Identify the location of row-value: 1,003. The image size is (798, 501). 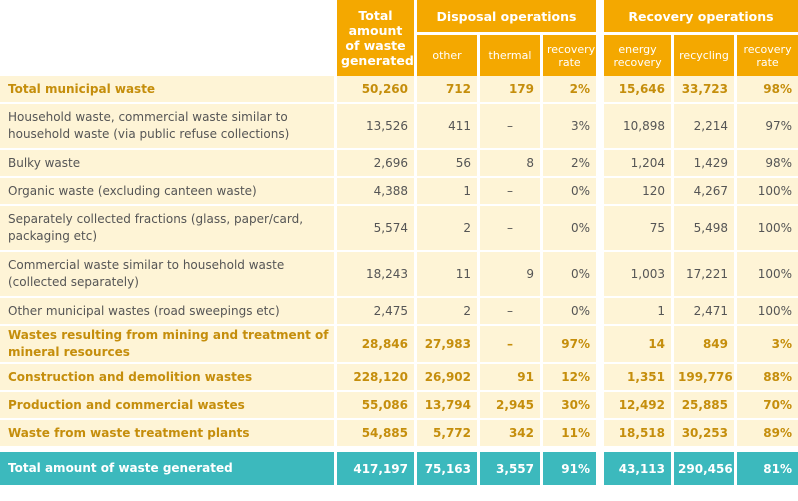
(634, 275).